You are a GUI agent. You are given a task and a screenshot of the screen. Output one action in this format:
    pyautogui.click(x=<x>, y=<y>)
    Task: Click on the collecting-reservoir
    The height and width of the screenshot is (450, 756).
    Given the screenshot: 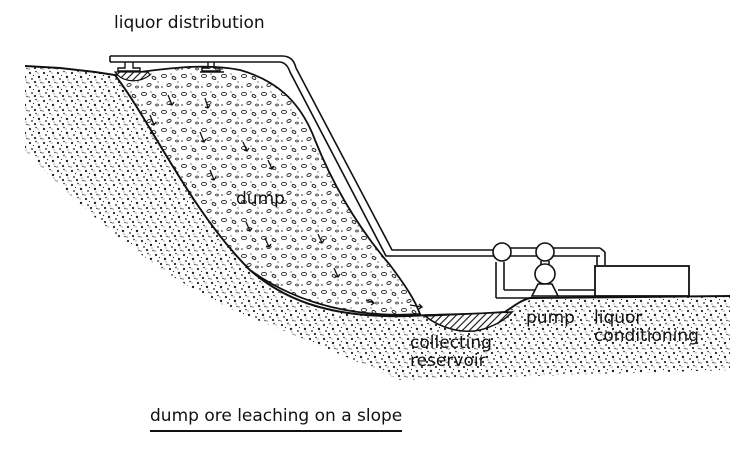 What is the action you would take?
    pyautogui.click(x=468, y=321)
    